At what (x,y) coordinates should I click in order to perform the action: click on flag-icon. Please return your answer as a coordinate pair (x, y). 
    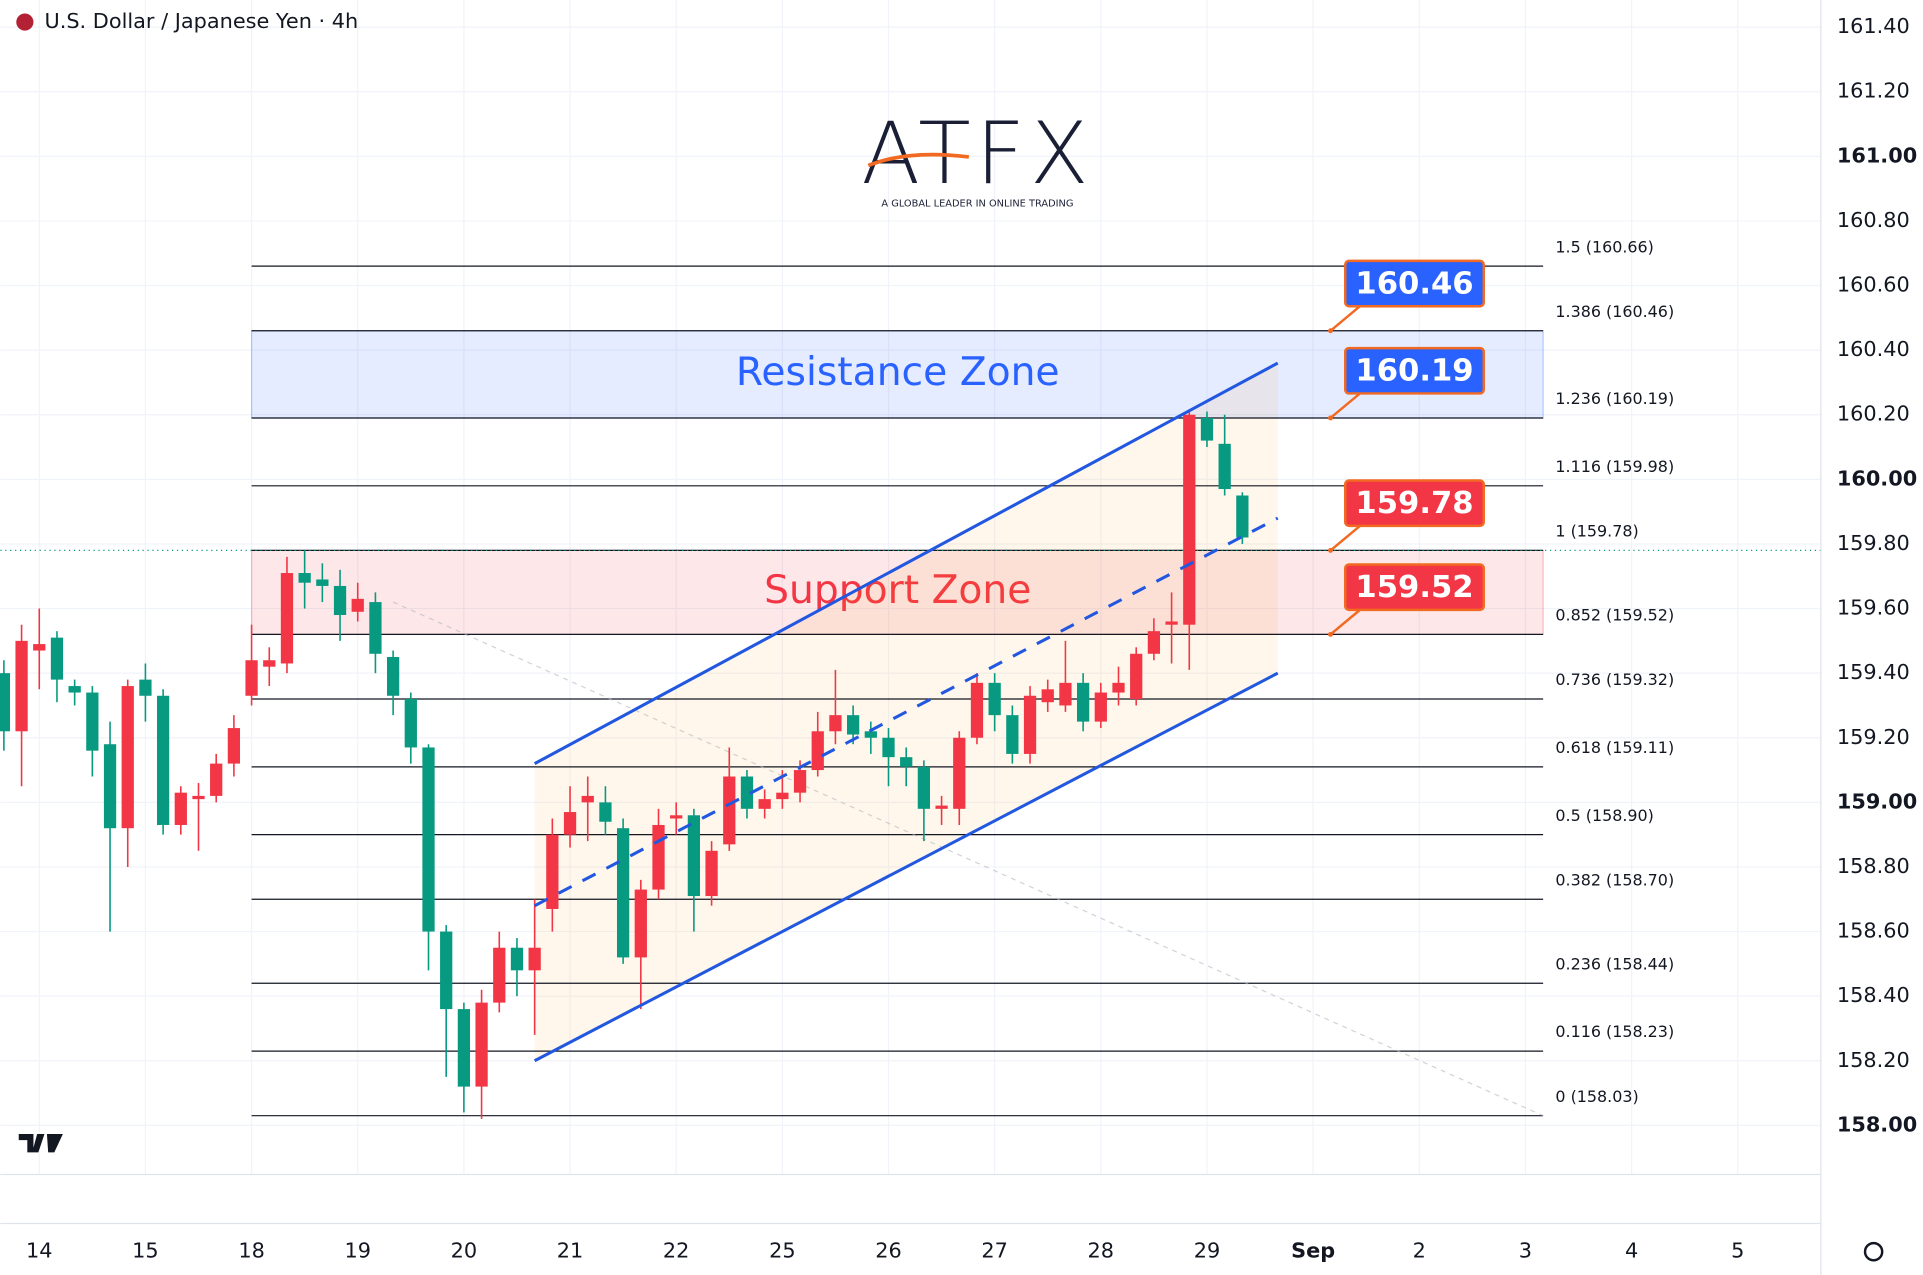
    Looking at the image, I should click on (25, 22).